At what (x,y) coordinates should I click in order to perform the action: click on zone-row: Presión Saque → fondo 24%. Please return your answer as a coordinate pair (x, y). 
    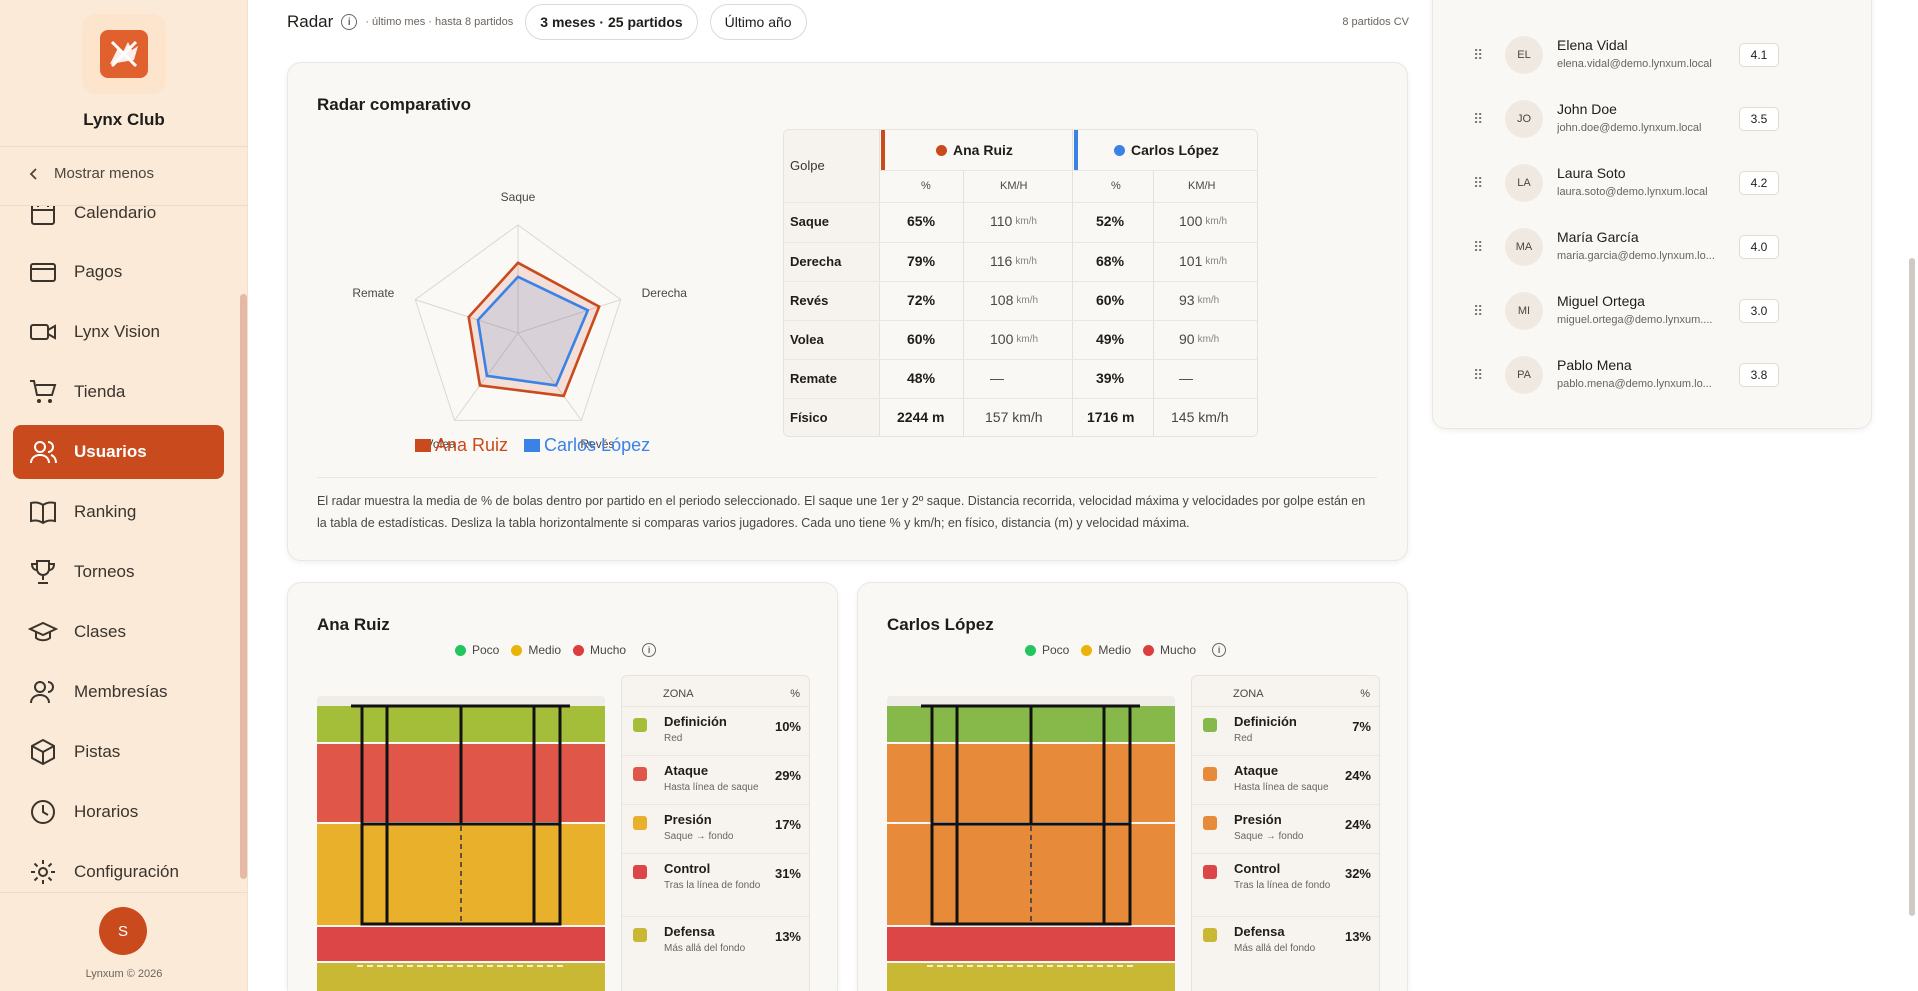
    Looking at the image, I should click on (1285, 828).